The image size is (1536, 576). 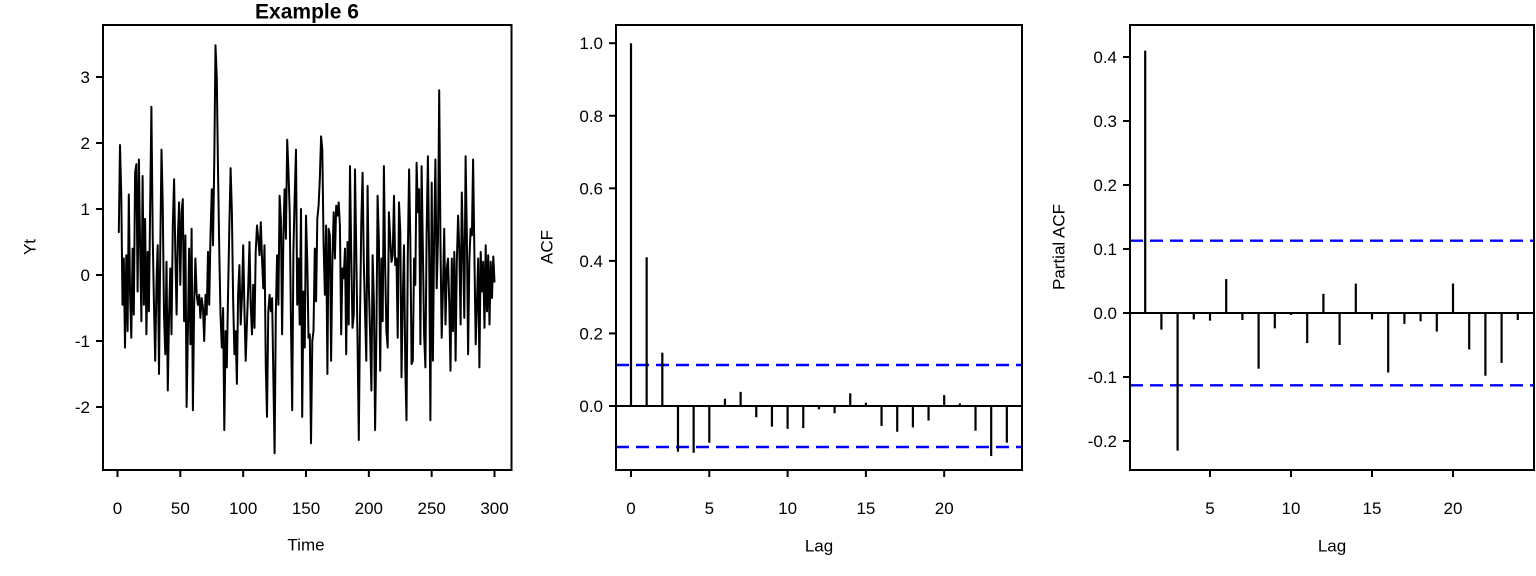 I want to click on svg-text: 0.1, so click(x=1105, y=249).